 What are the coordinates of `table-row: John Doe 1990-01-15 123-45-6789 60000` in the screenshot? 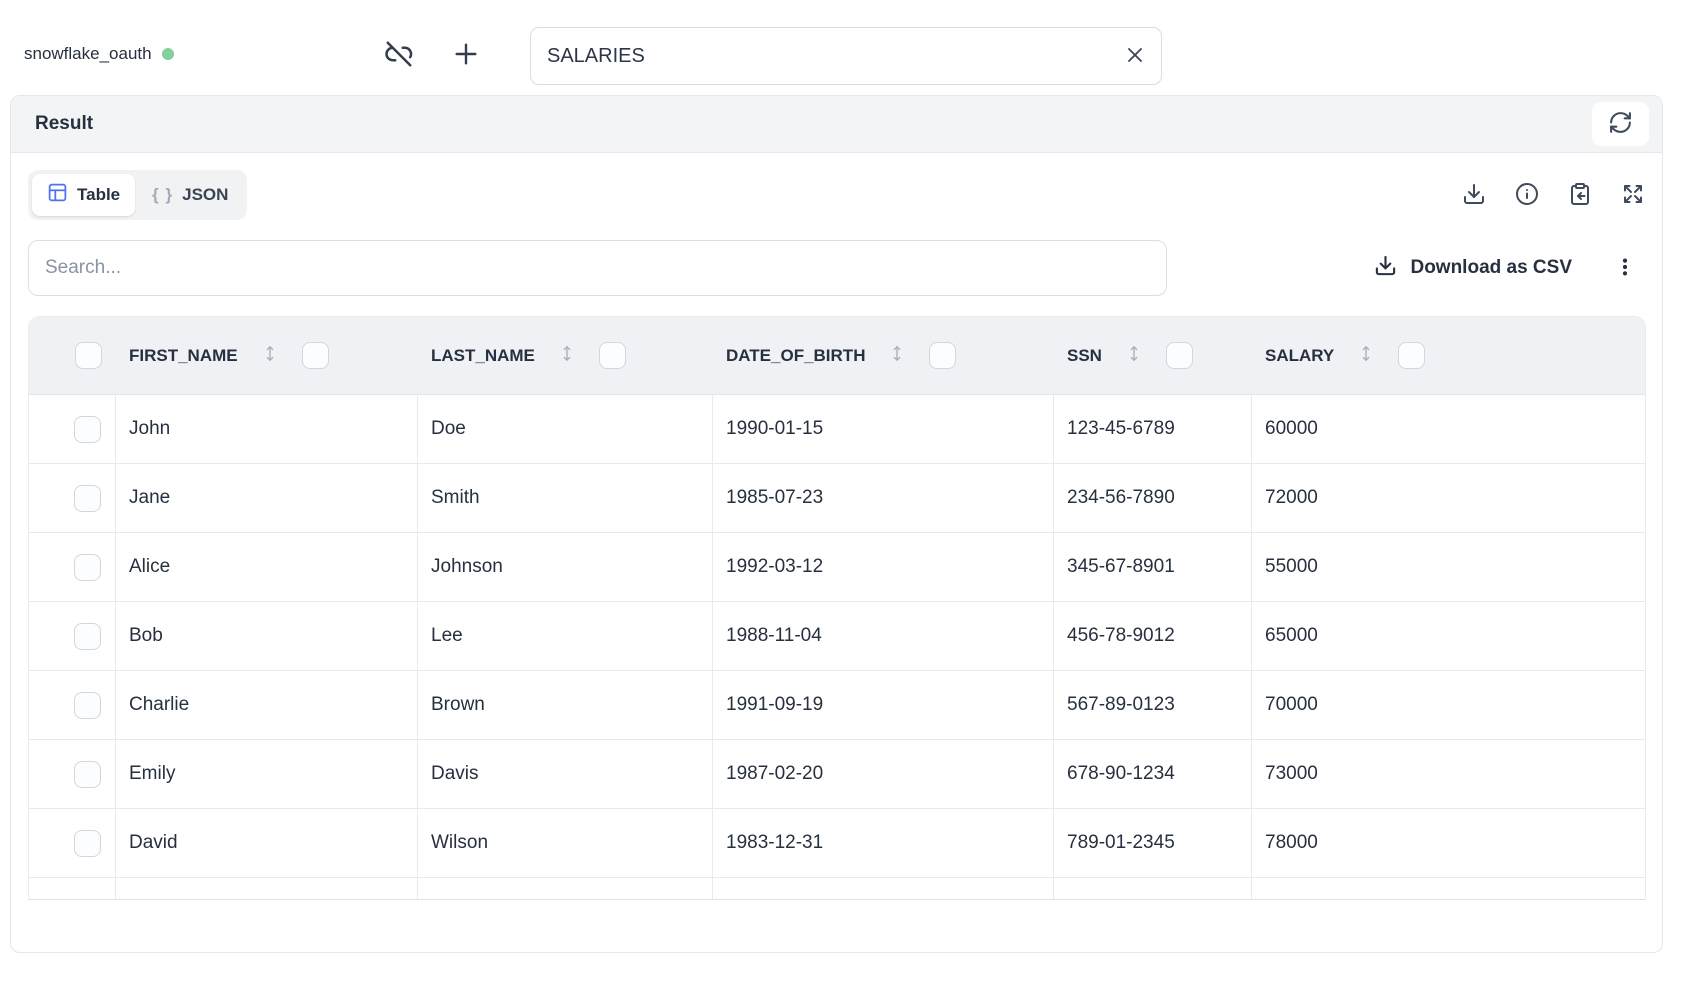 It's located at (837, 429).